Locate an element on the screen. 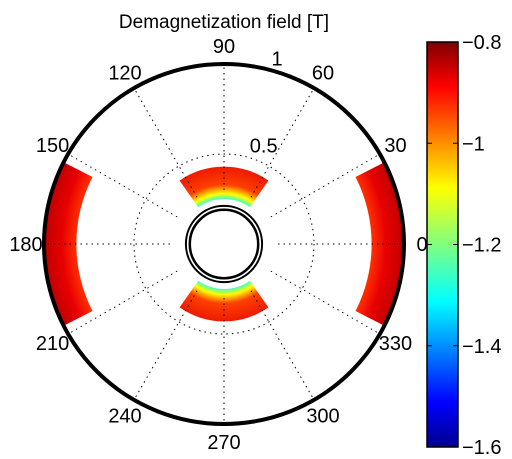 The width and height of the screenshot is (512, 459). angle-label: 210 is located at coordinates (52, 344).